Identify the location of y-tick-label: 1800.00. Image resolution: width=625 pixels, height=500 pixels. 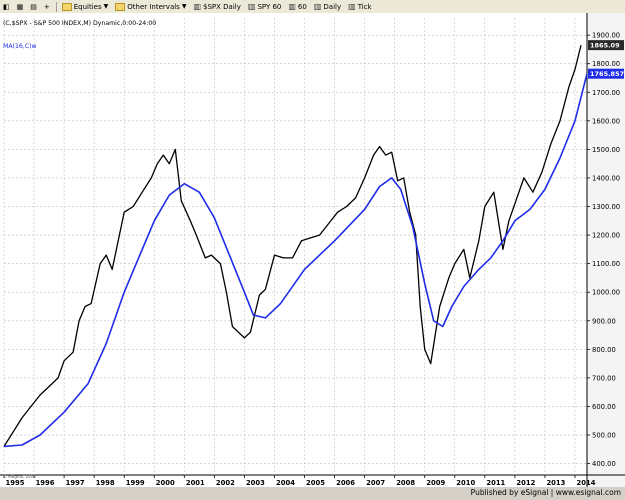
(606, 64).